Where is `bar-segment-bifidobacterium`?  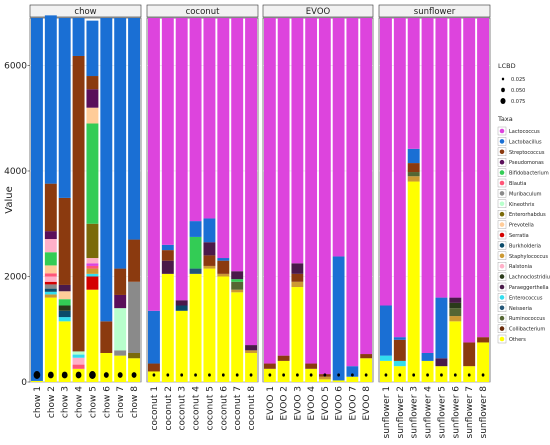
bar-segment-bifidobacterium is located at coordinates (64, 302).